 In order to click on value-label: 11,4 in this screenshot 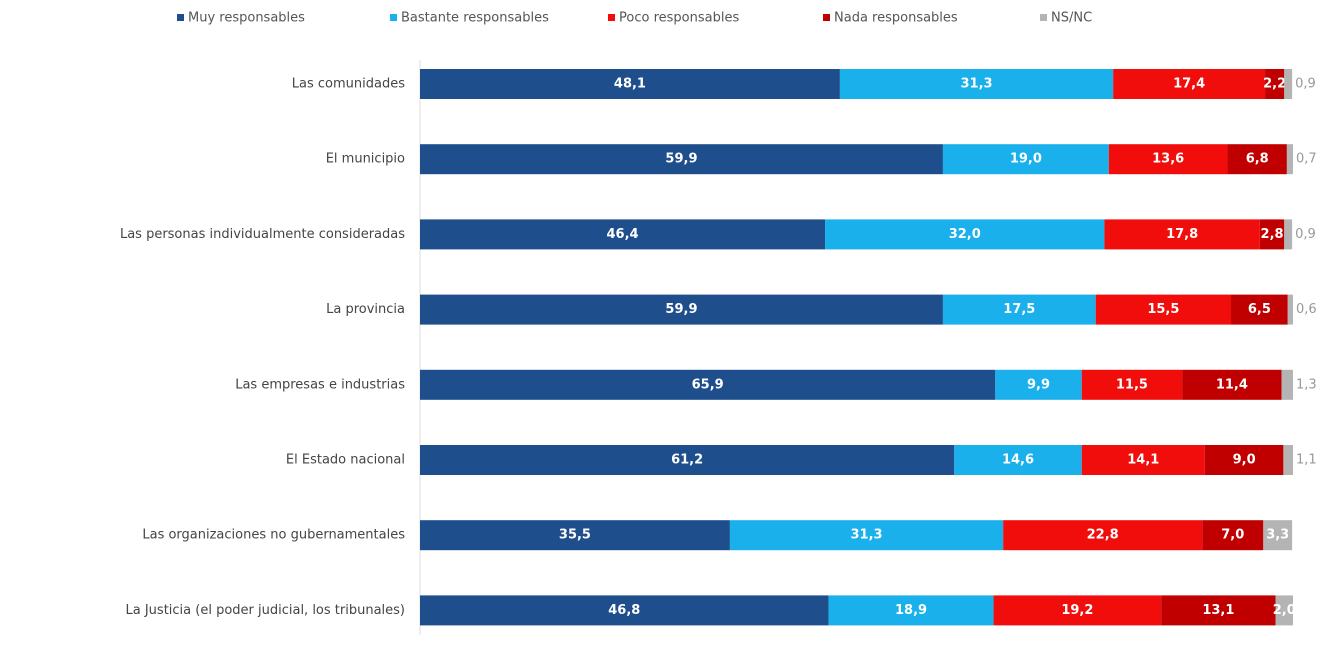, I will do `click(1232, 384)`.